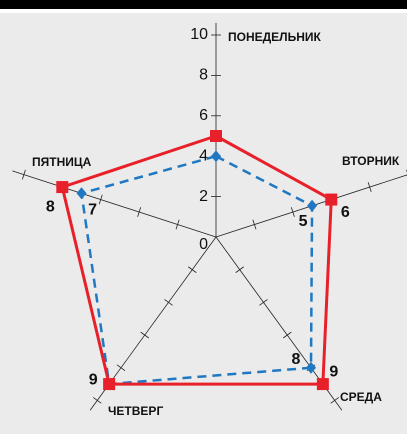  Describe the element at coordinates (345, 212) in the screenshot. I see `value-label: 6` at that location.